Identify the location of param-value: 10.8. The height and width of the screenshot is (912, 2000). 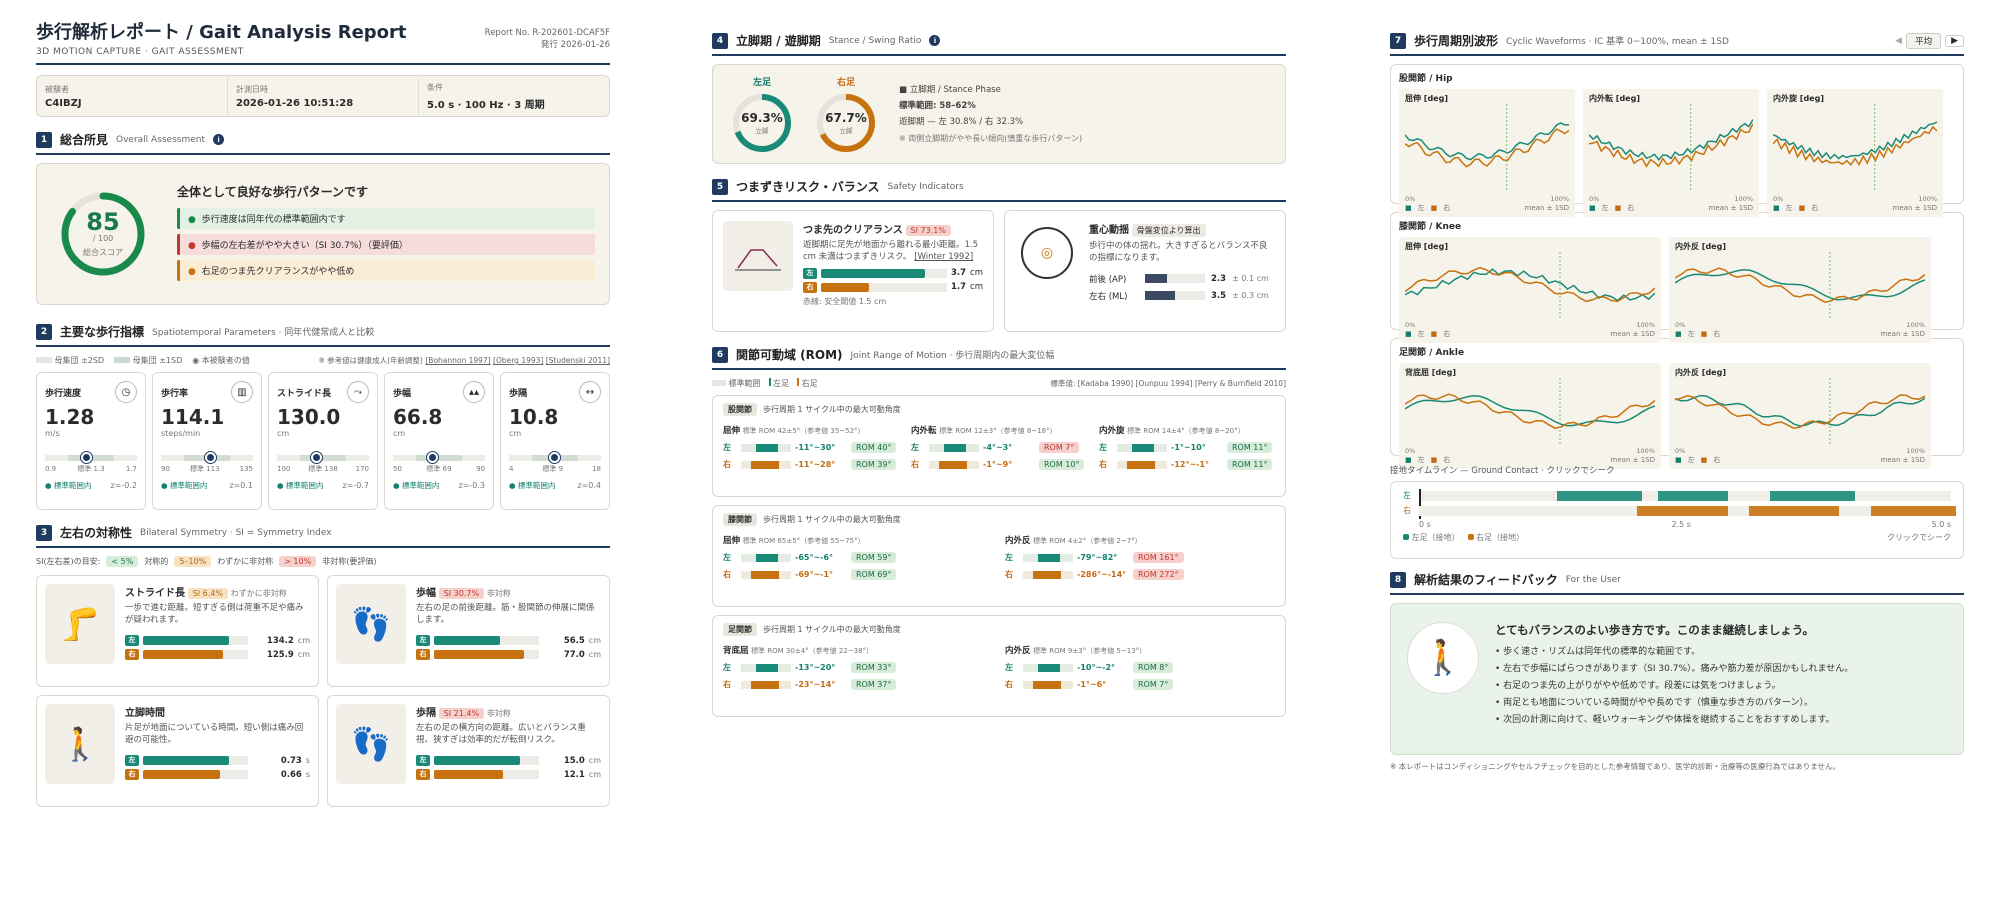
(534, 417).